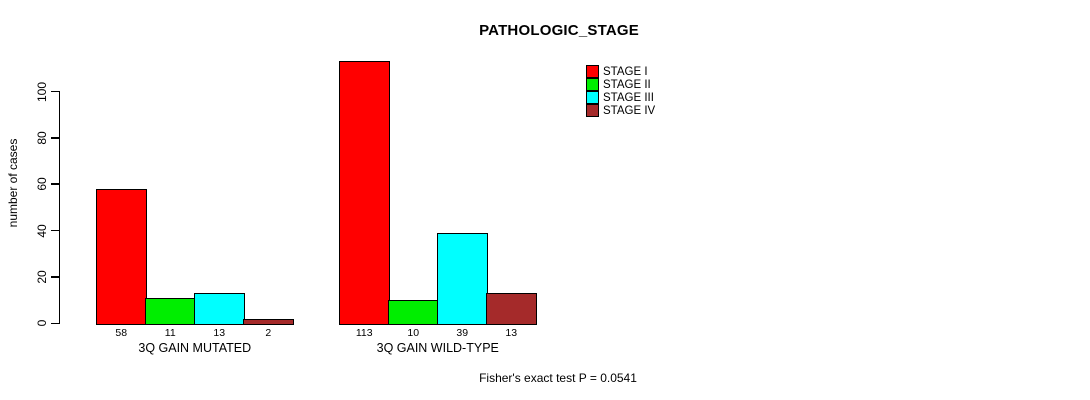  I want to click on y-tick-label: 40, so click(42, 230).